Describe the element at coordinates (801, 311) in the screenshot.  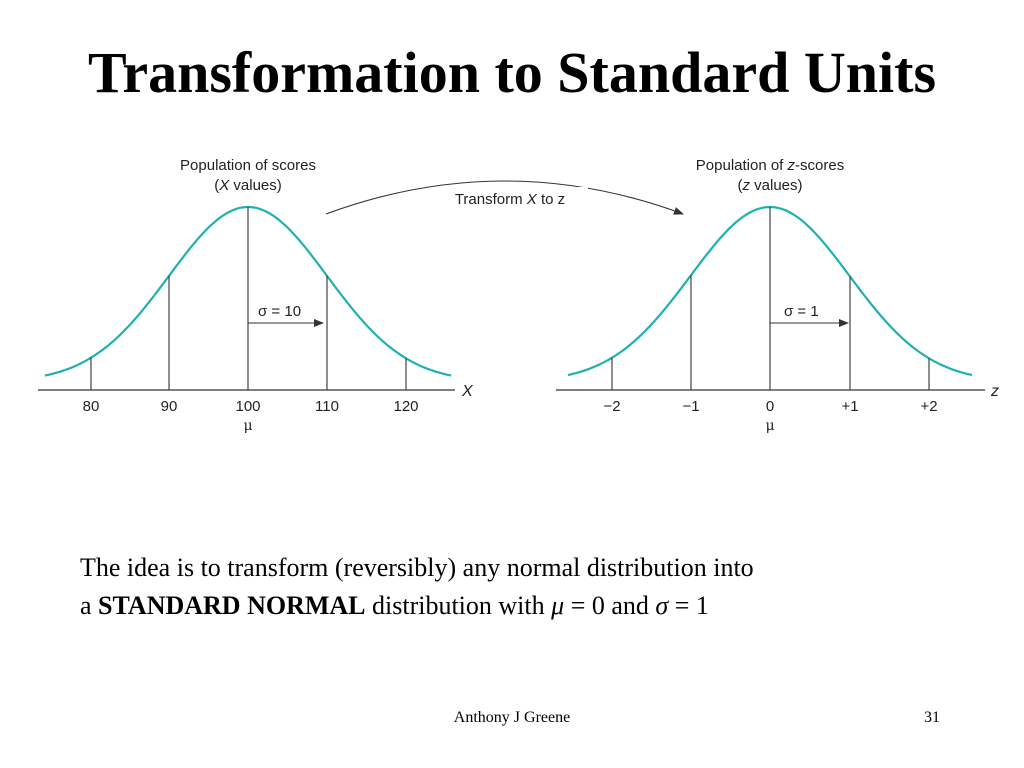
I see `right-sigma-label: σ = 1` at that location.